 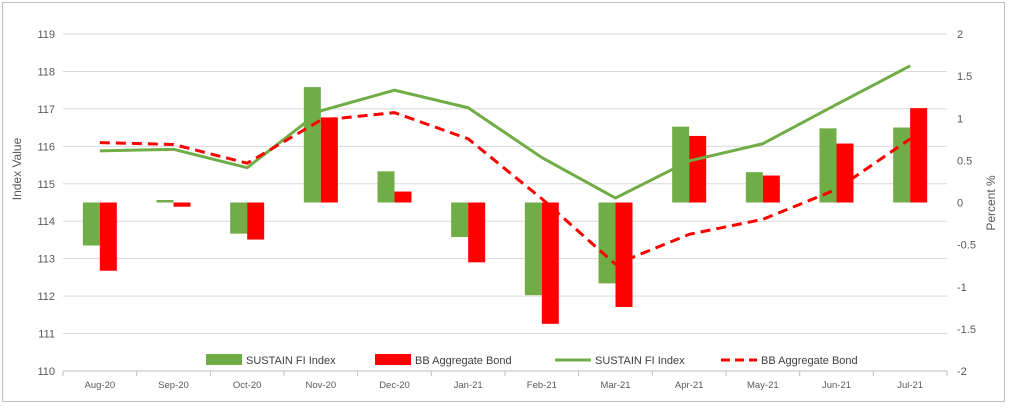 I want to click on y-tick-left: 119, so click(x=46, y=35).